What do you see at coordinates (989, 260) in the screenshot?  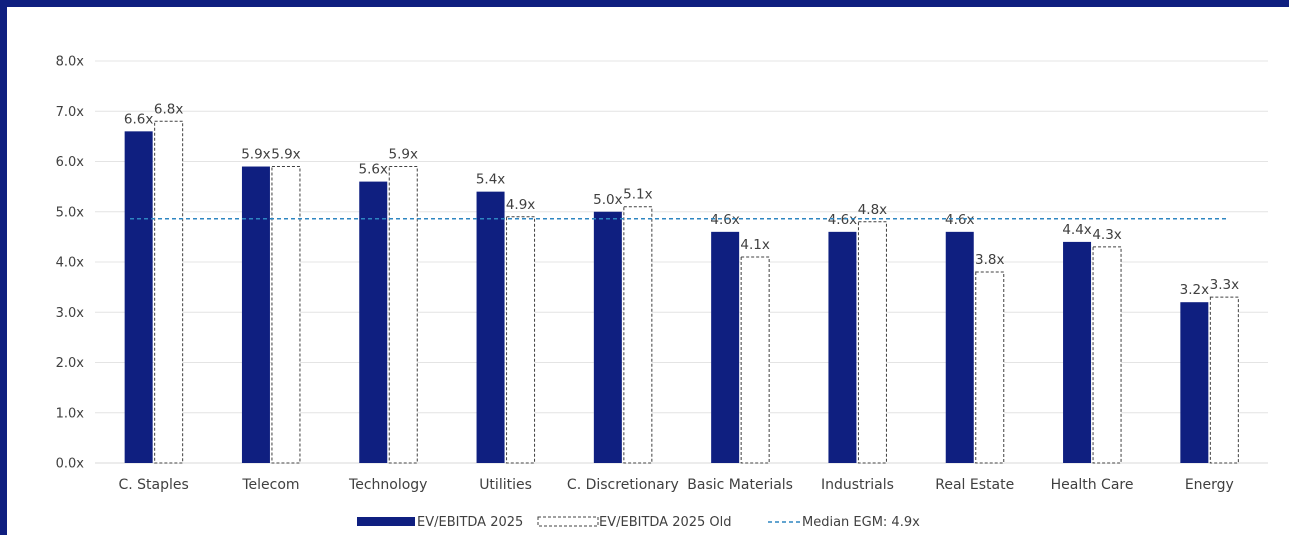 I see `data-label-ev-ebitda-2025-old: 3.8x` at bounding box center [989, 260].